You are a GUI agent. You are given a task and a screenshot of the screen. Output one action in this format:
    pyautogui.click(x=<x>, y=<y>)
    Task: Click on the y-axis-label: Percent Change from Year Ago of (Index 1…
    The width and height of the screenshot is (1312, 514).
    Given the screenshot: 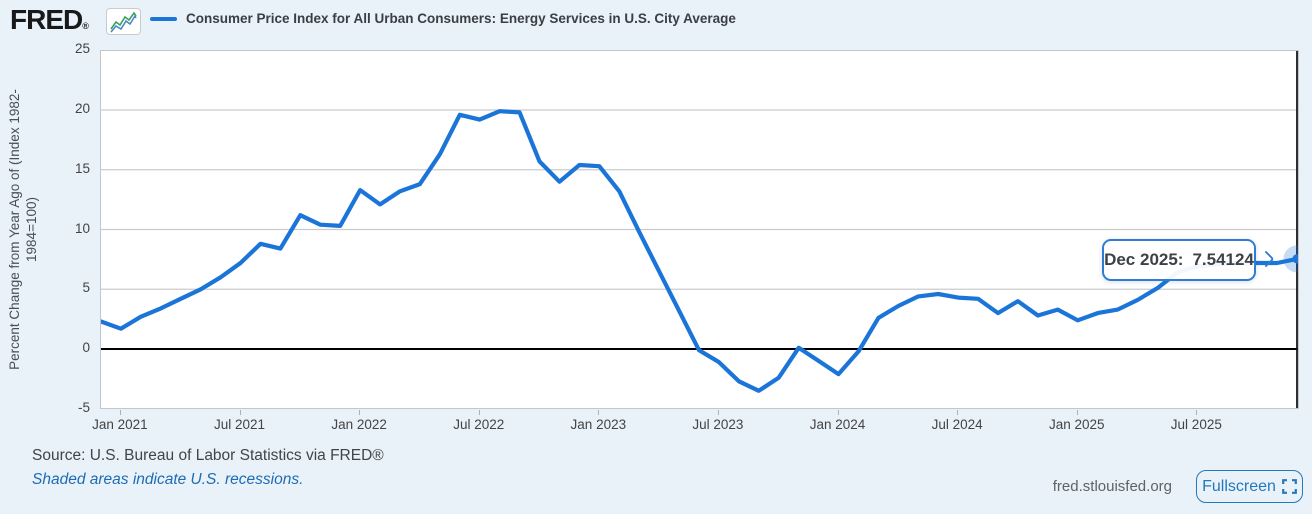 What is the action you would take?
    pyautogui.click(x=23, y=229)
    